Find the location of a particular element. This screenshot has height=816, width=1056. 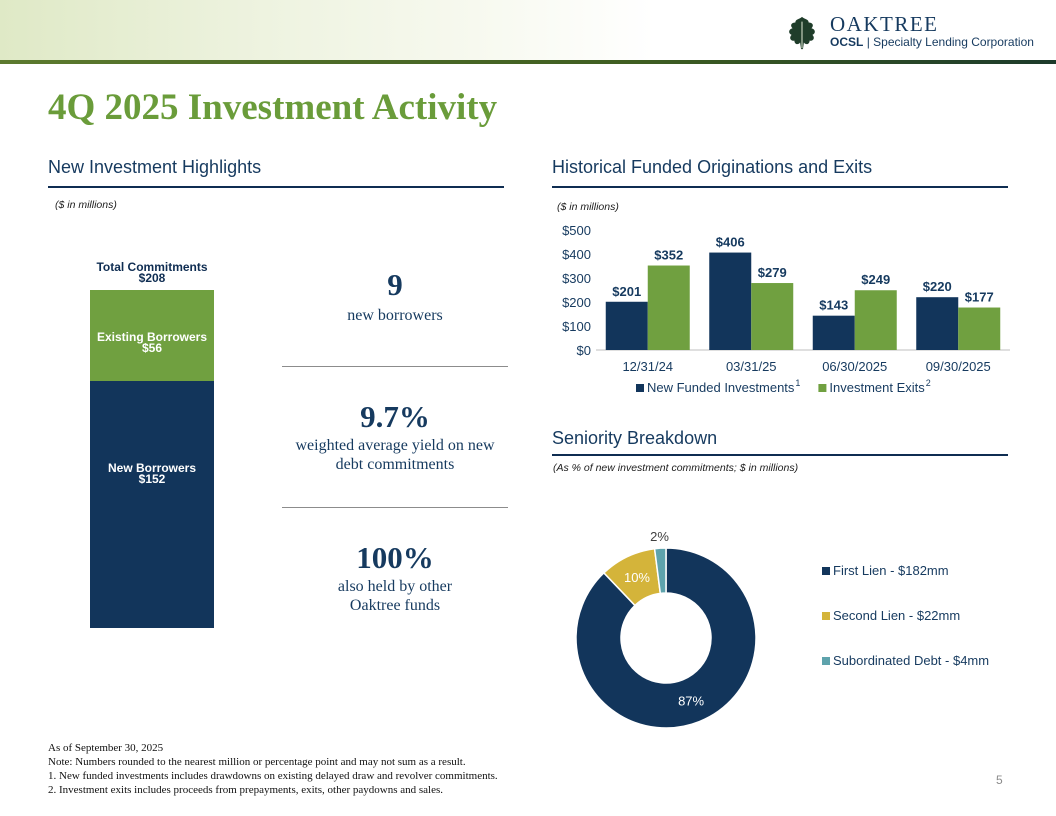

slice-percent-label: 87% is located at coordinates (691, 701).